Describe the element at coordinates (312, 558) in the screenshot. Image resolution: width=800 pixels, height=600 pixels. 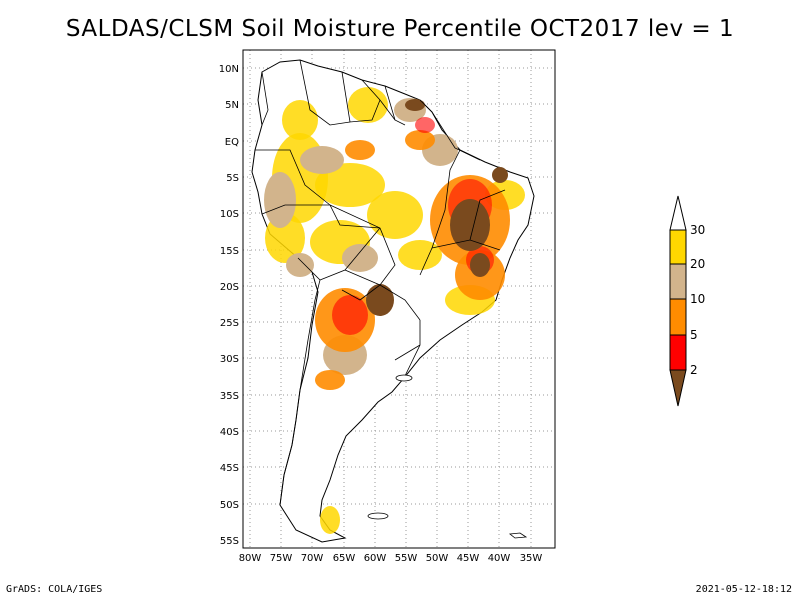
I see `lon-label: 70W` at that location.